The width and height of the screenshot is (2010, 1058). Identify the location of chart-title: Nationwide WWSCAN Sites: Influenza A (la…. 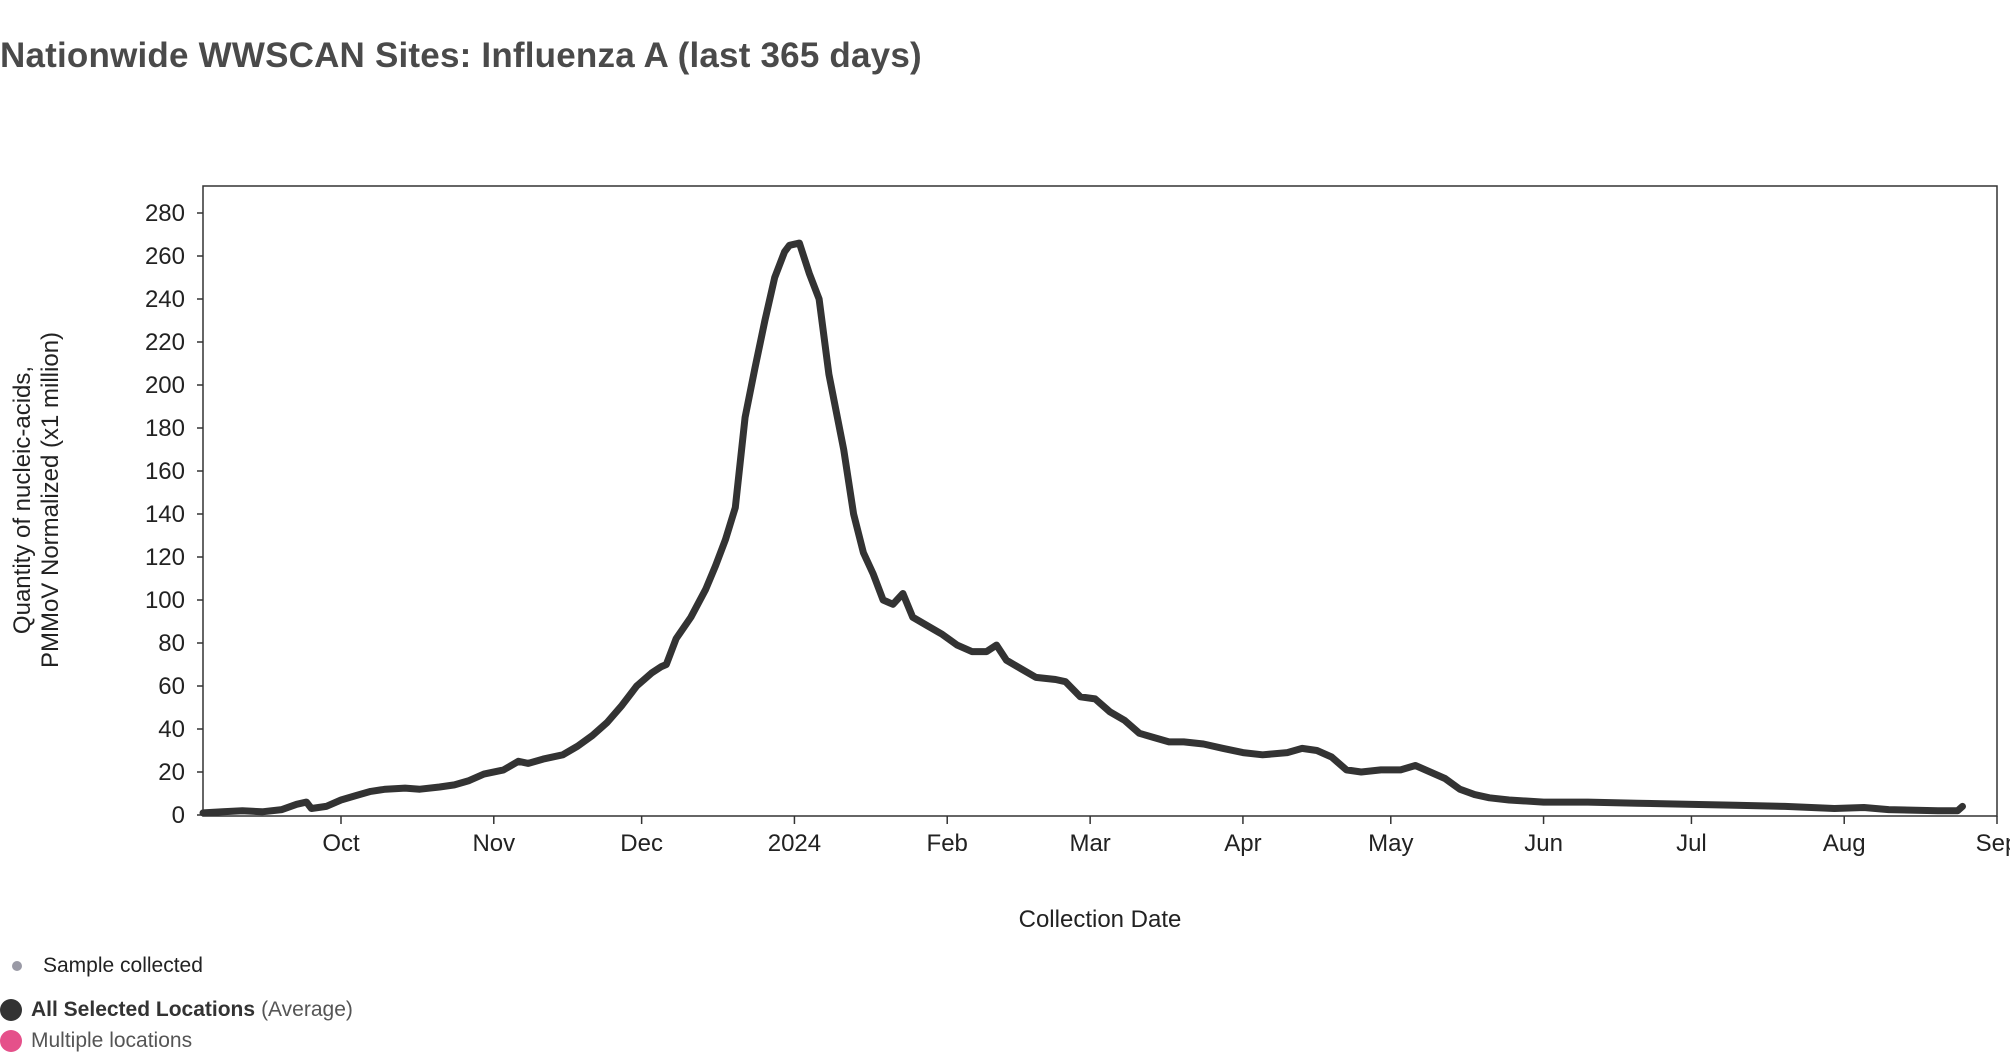
(461, 55).